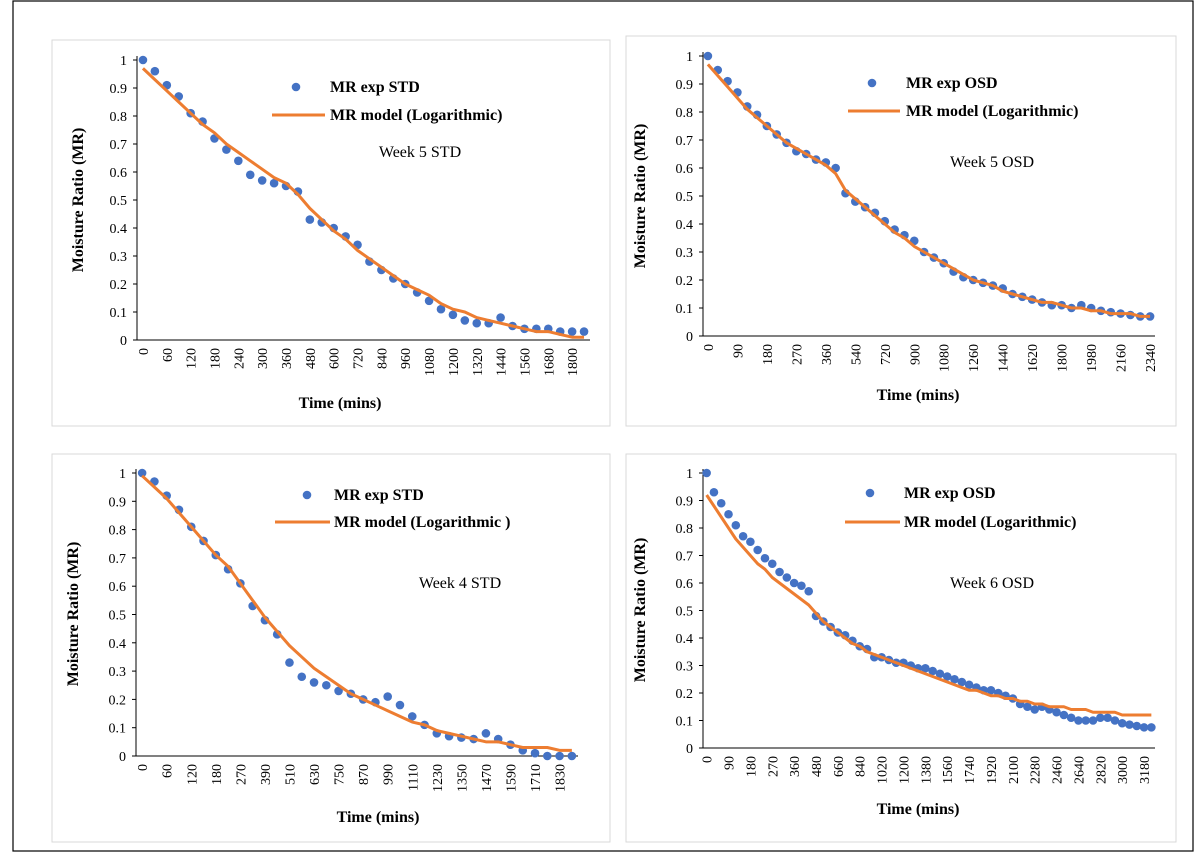 The image size is (1197, 854). Describe the element at coordinates (406, 358) in the screenshot. I see `x-tick-label: 960` at that location.